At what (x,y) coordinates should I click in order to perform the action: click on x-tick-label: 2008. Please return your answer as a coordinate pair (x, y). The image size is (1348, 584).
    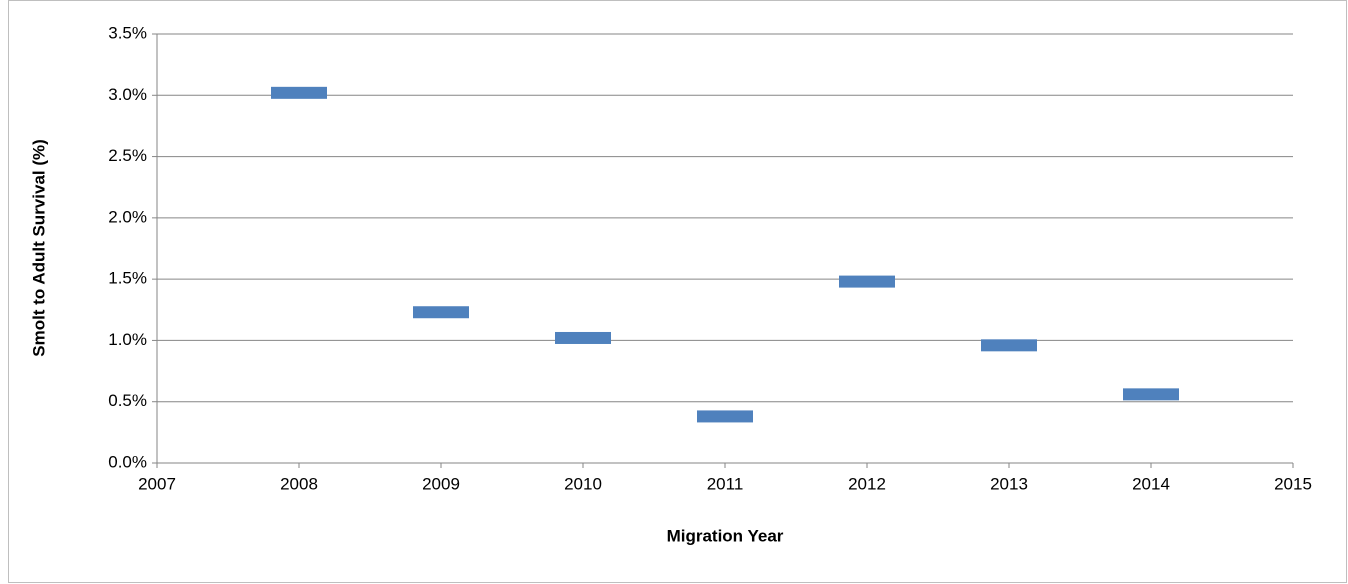
    Looking at the image, I should click on (299, 483).